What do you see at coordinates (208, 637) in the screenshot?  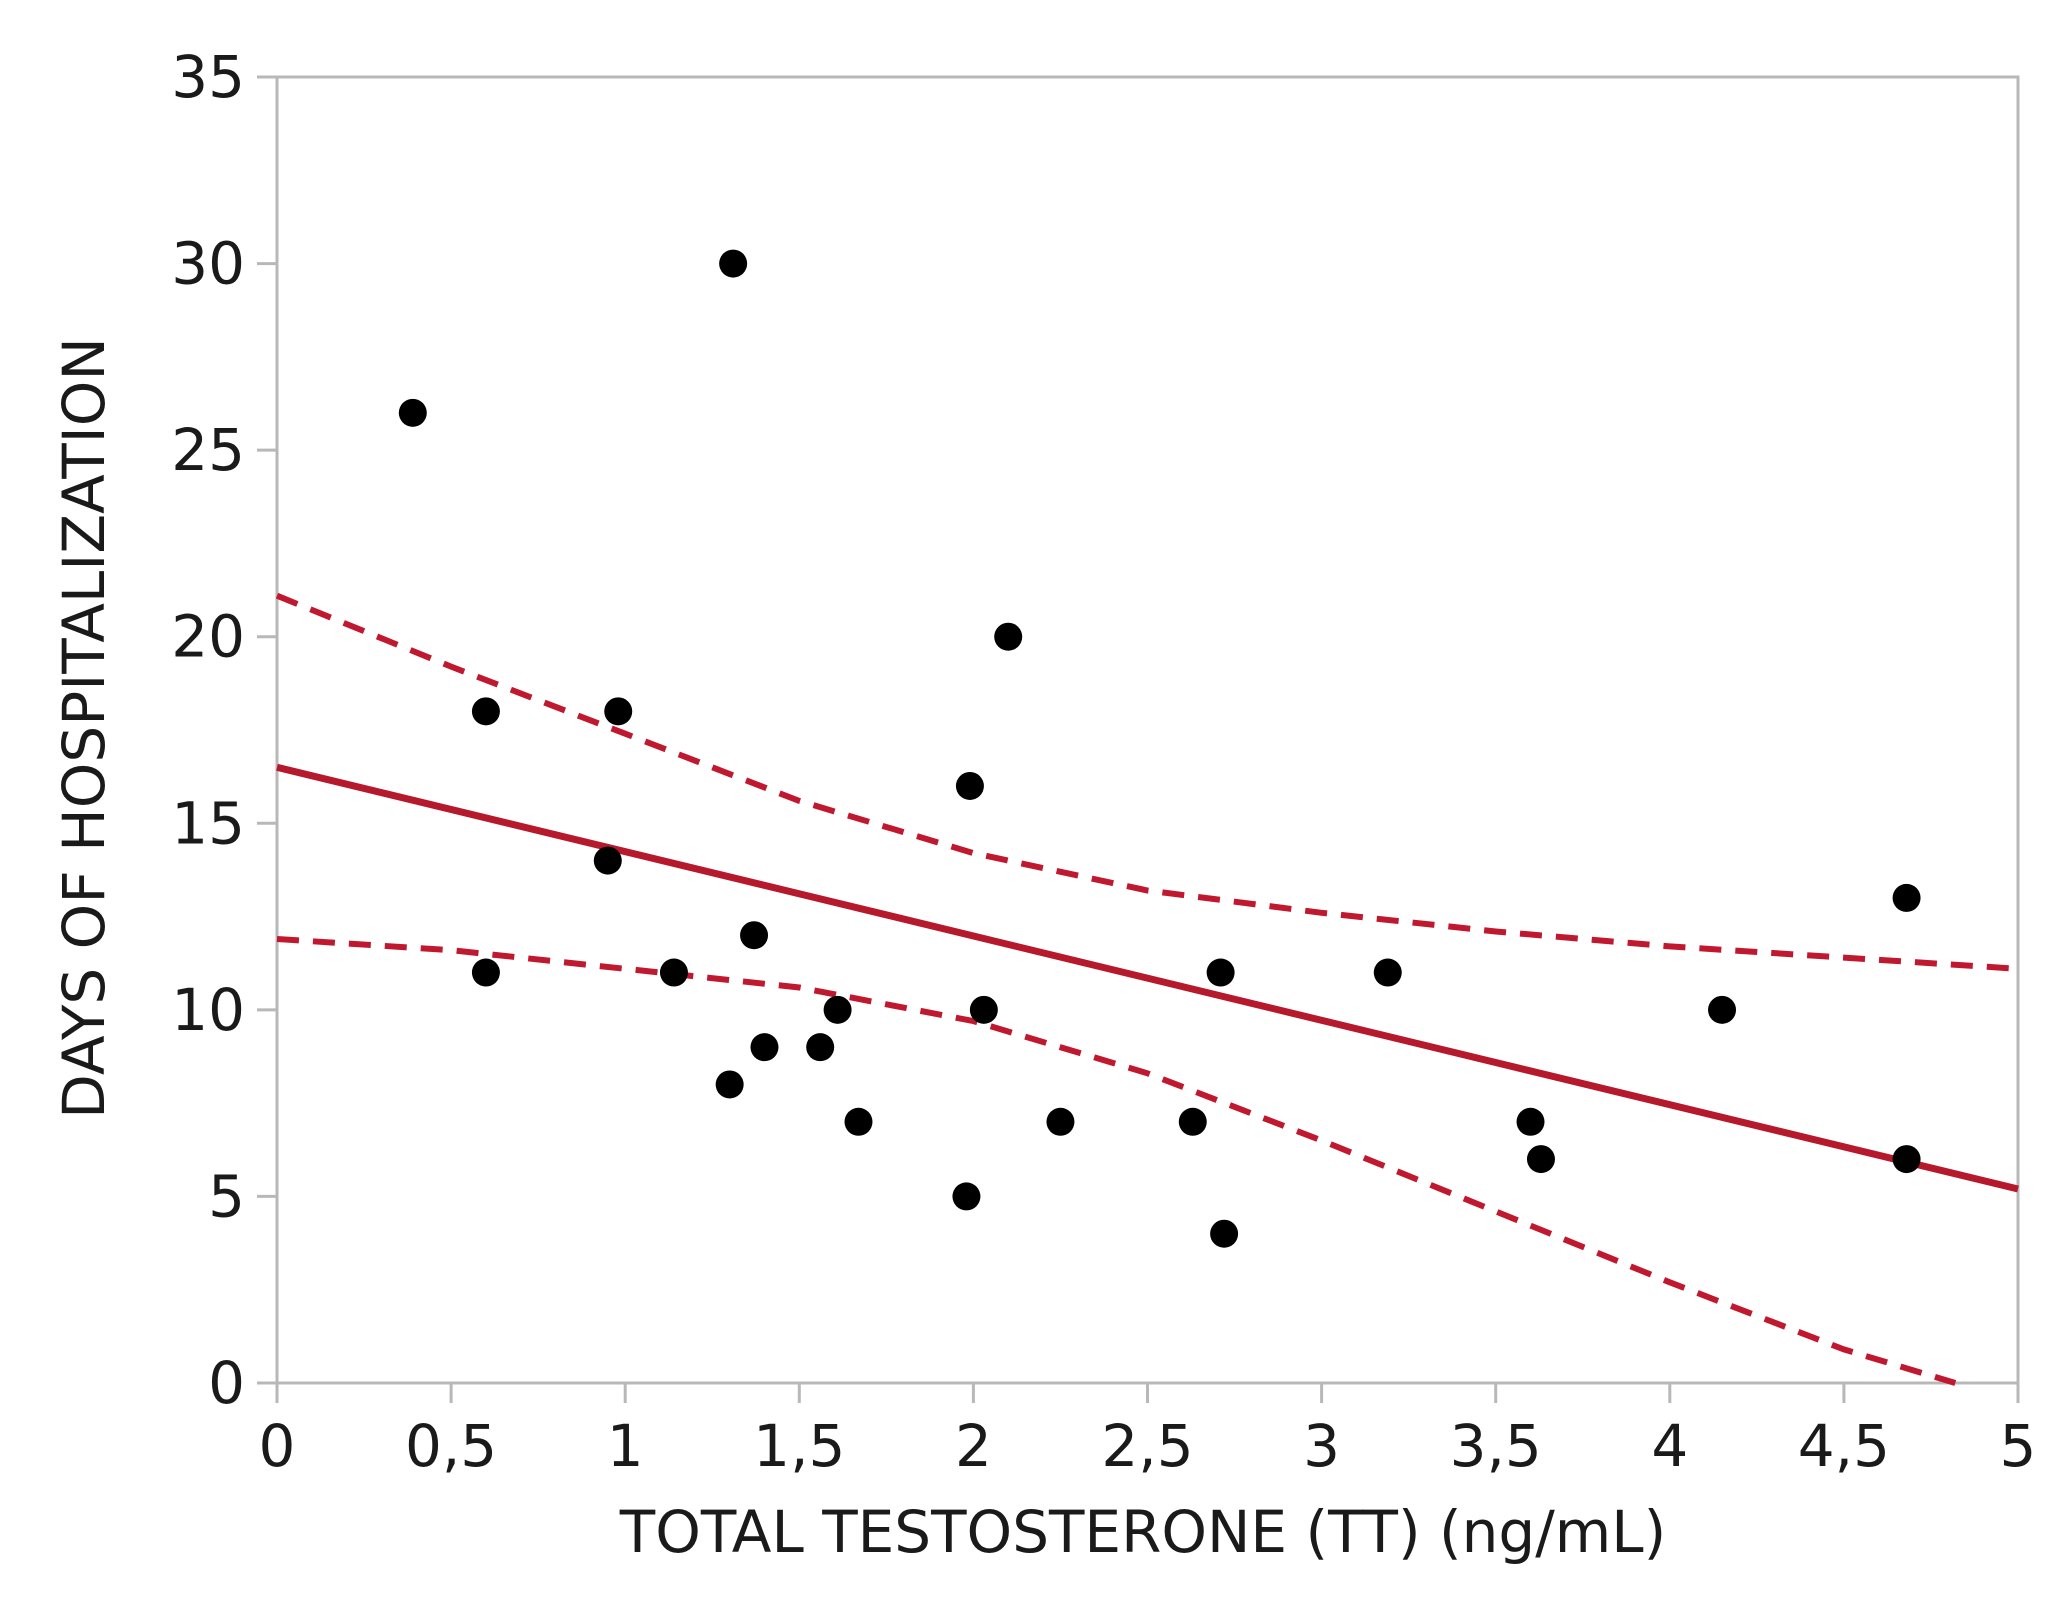 I see `y-tick-label: 20` at bounding box center [208, 637].